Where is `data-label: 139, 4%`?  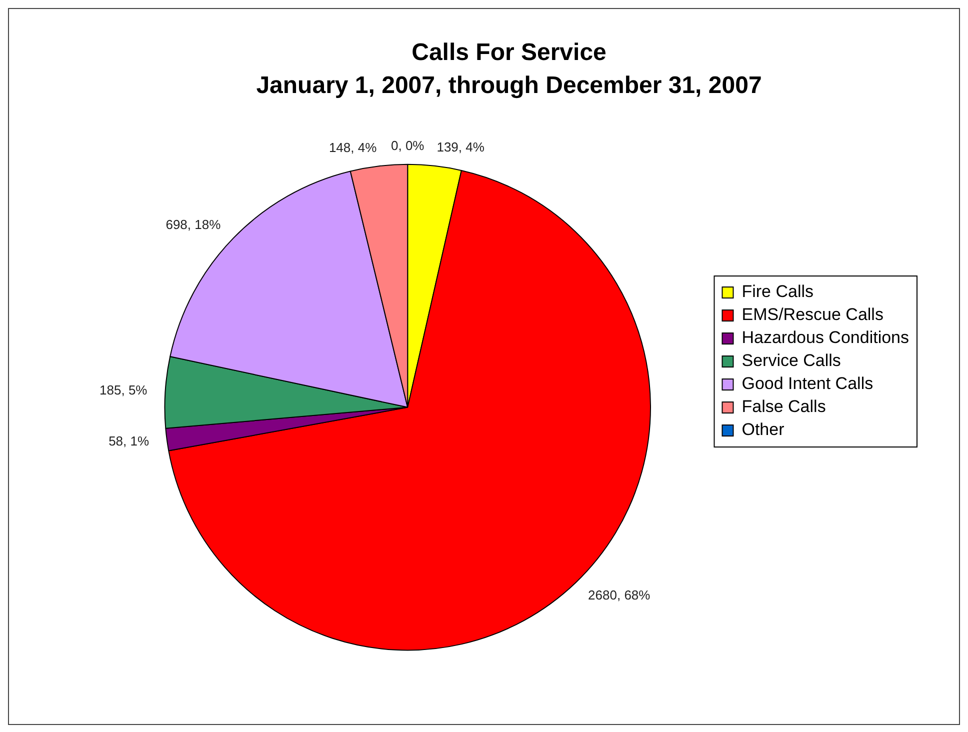 data-label: 139, 4% is located at coordinates (460, 147).